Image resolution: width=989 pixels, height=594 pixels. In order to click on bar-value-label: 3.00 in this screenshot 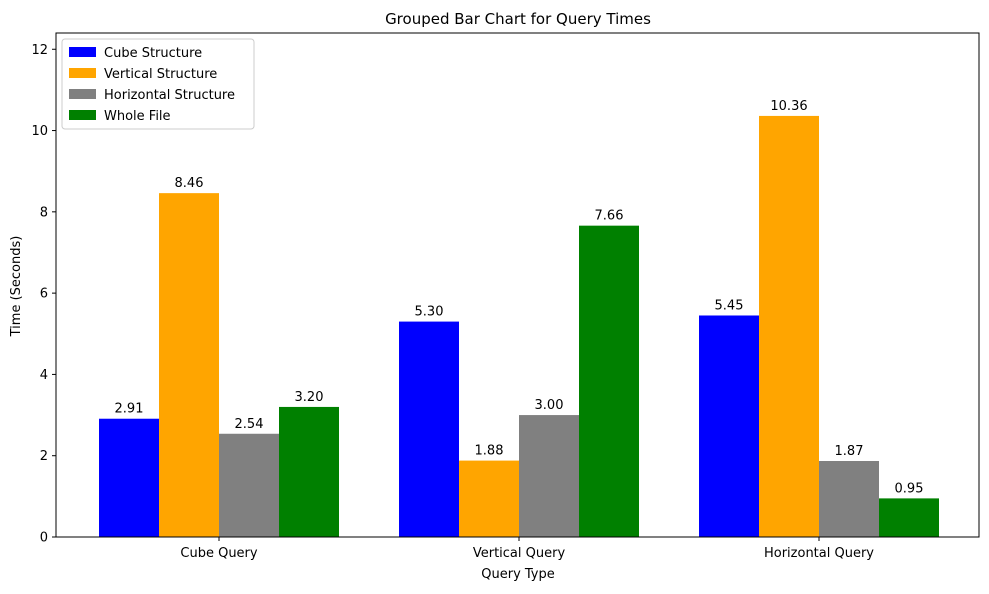, I will do `click(549, 405)`.